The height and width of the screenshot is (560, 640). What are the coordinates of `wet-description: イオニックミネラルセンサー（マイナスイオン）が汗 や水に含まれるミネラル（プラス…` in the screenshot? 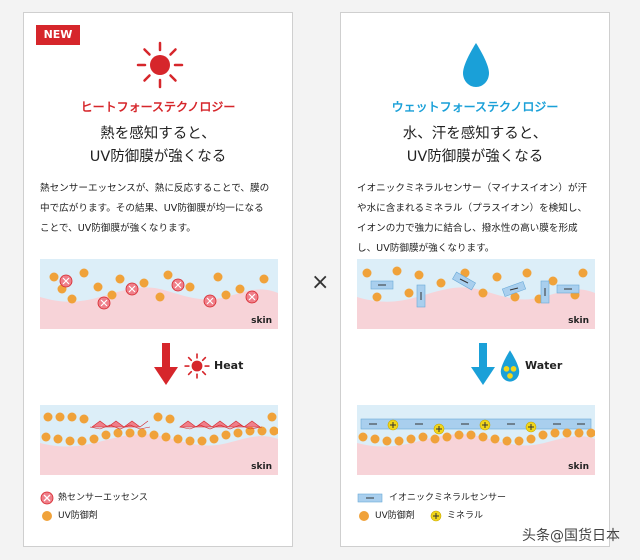 It's located at (477, 219).